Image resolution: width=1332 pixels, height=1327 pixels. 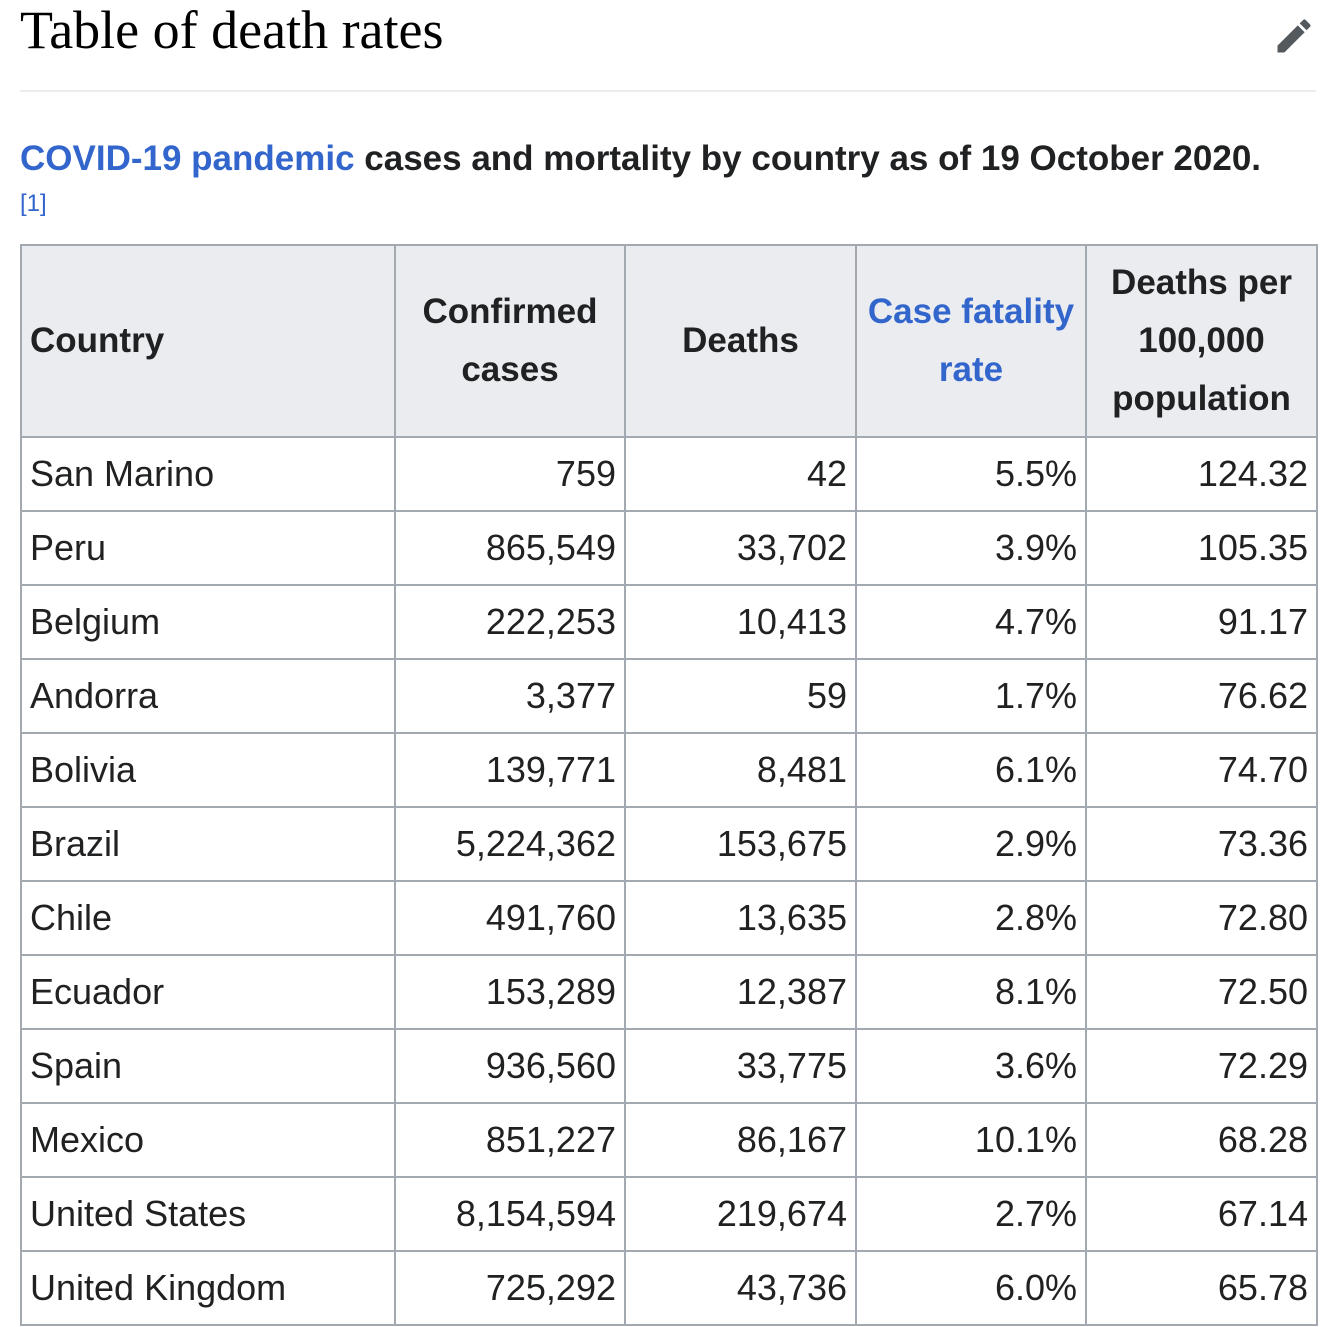 I want to click on table-row: Spain 936,560 33,775 3.6% 72.29, so click(x=669, y=1066).